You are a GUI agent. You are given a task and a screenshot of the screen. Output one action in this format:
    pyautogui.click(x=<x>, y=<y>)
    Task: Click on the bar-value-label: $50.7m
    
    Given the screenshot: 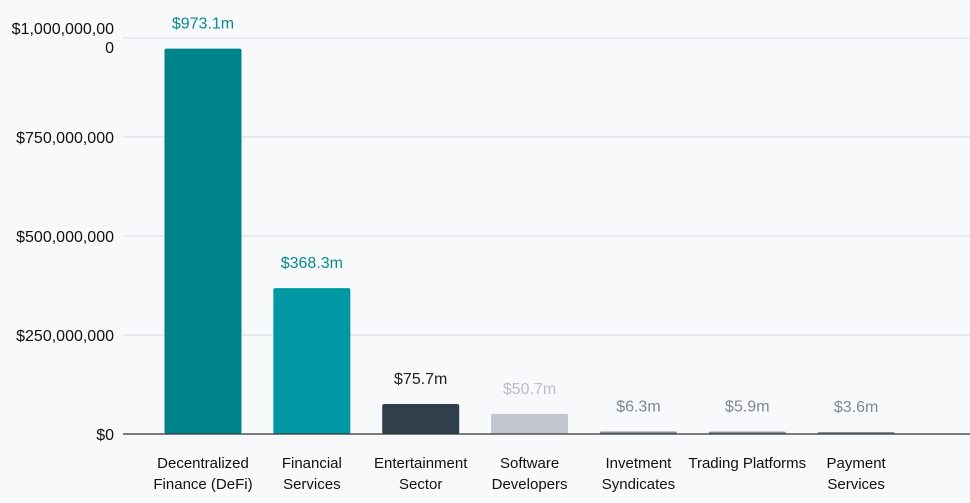 What is the action you would take?
    pyautogui.click(x=529, y=389)
    